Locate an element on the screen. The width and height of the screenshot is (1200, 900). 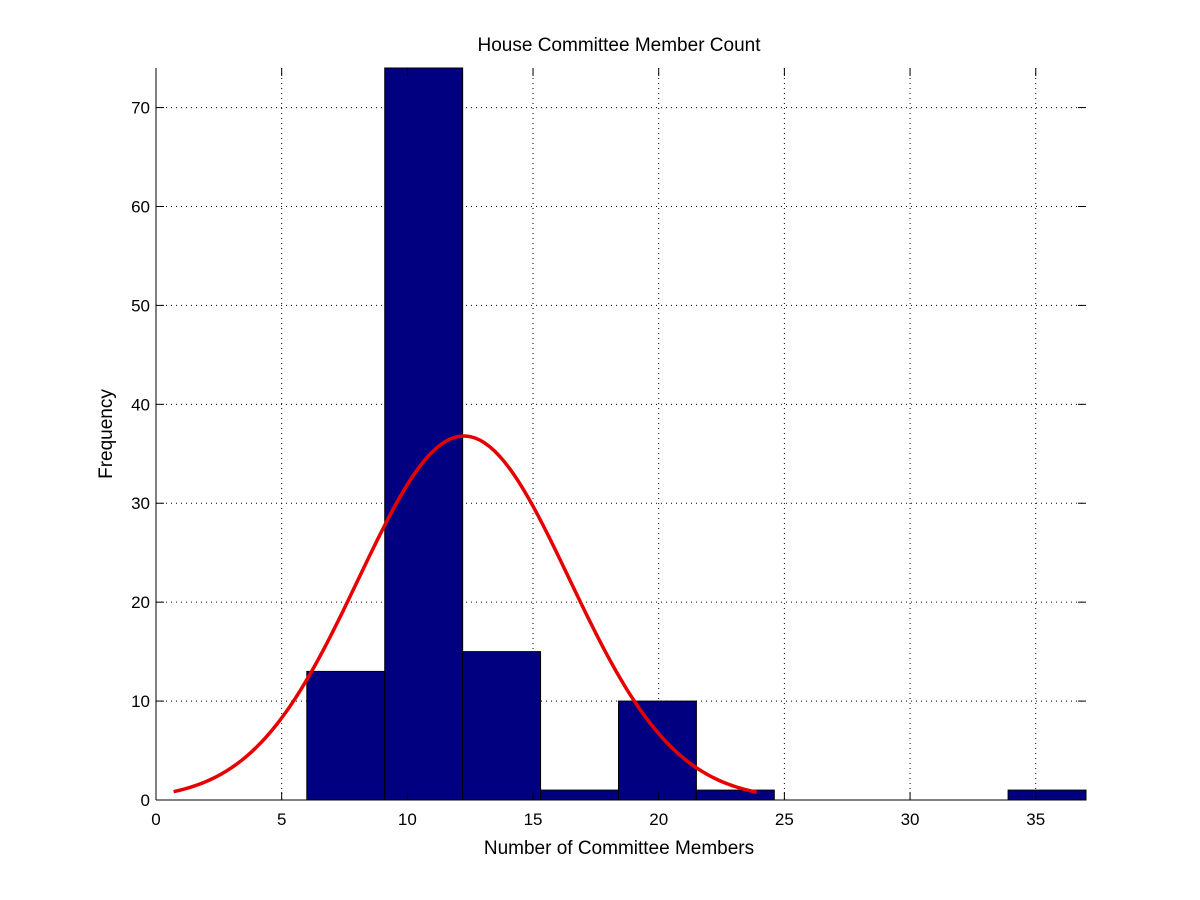
x-axis-label: Number of Committee Members is located at coordinates (619, 848).